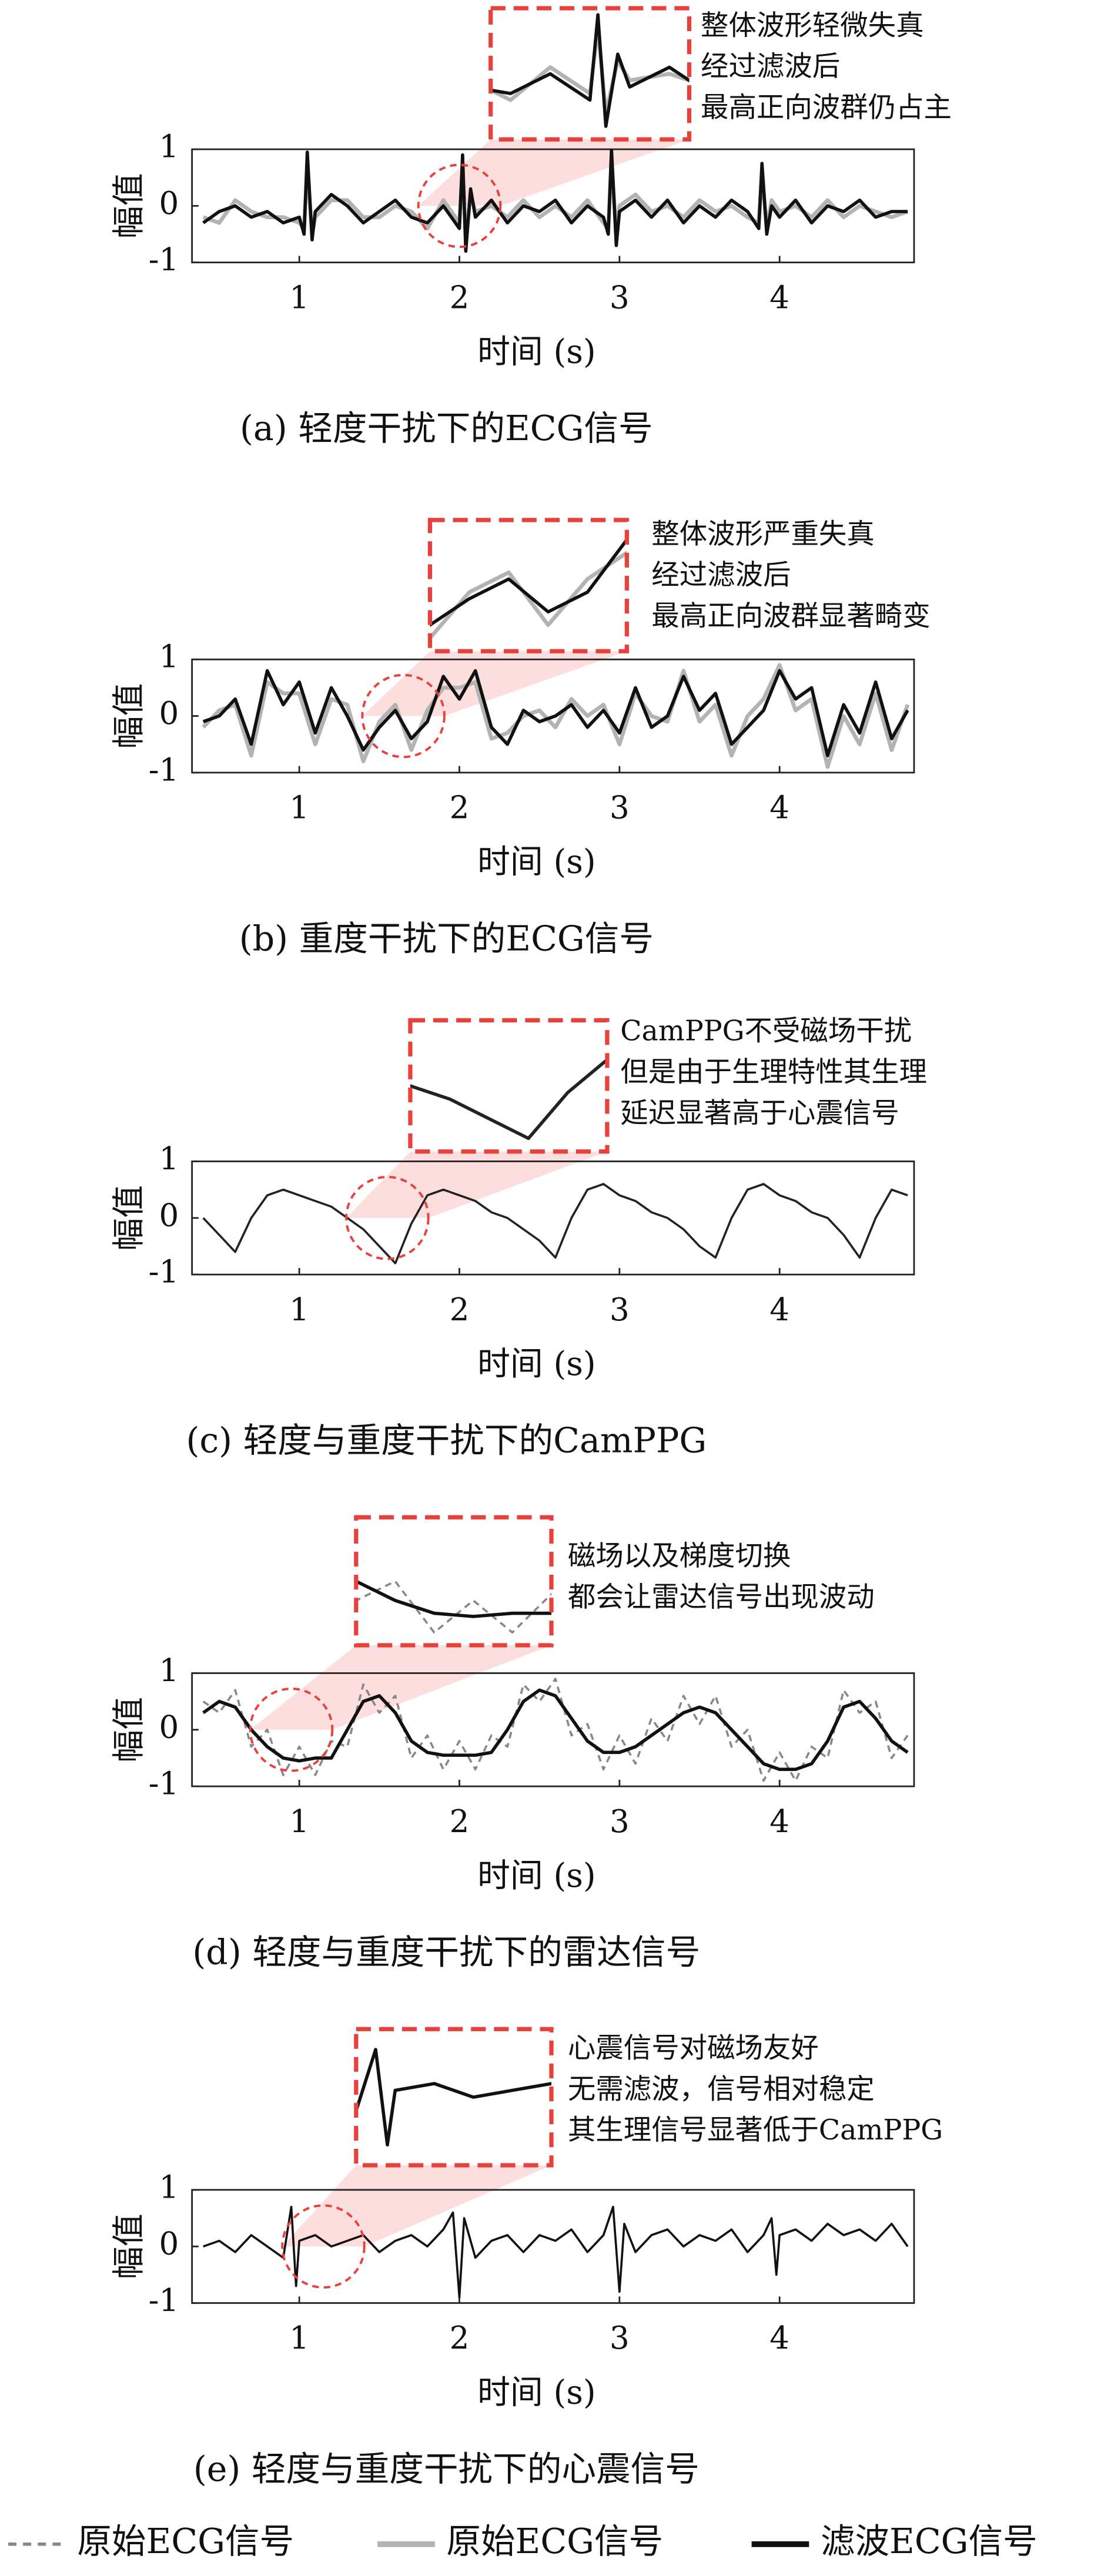 The image size is (1111, 2576). Describe the element at coordinates (446, 428) in the screenshot. I see `chart-caption: (a) 轻度干扰下的ECG信号` at that location.